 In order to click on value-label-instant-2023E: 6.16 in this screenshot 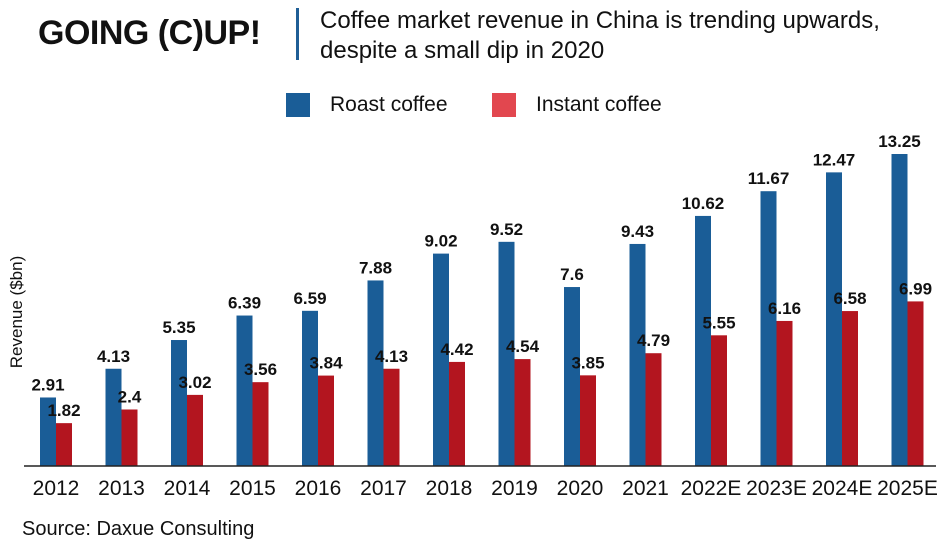, I will do `click(784, 308)`.